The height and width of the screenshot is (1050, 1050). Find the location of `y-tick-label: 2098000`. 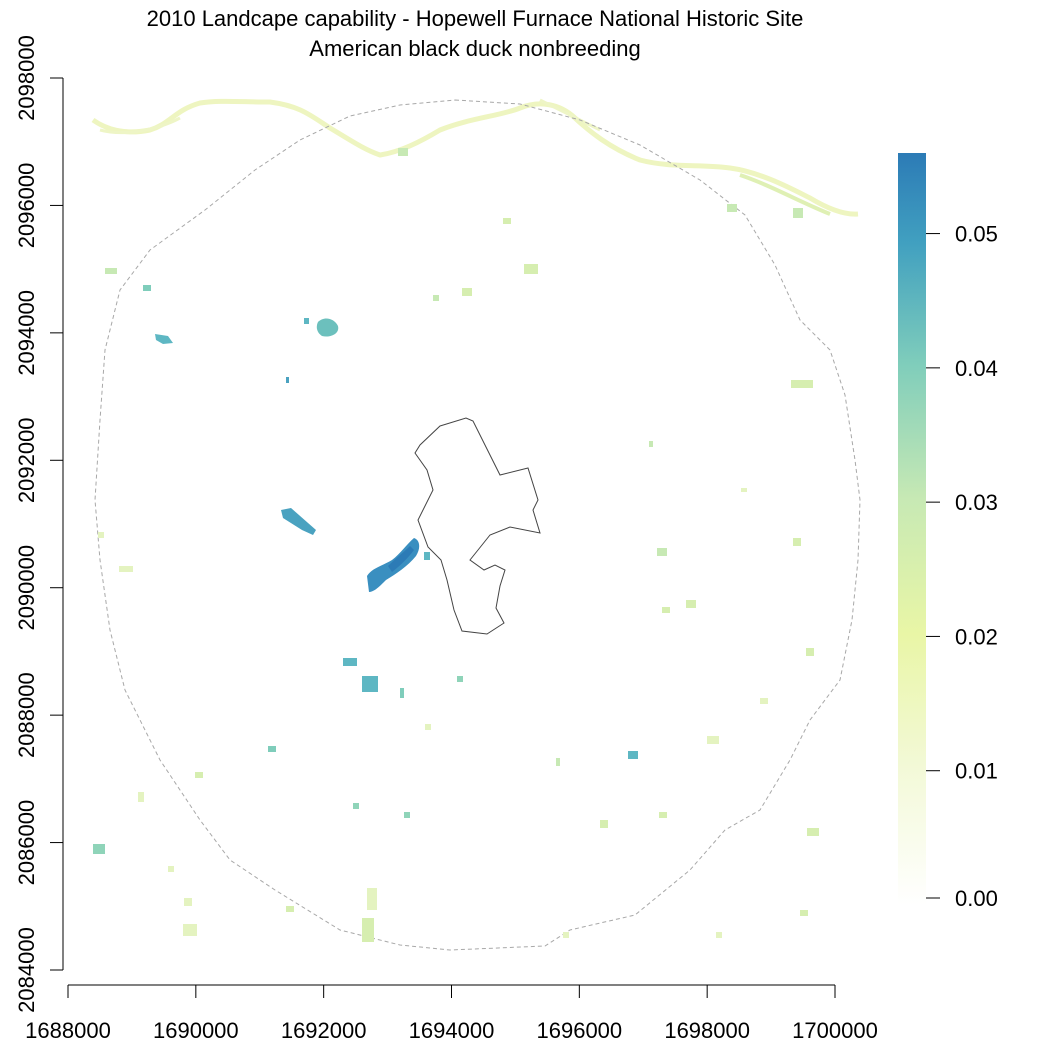

y-tick-label: 2098000 is located at coordinates (26, 78).